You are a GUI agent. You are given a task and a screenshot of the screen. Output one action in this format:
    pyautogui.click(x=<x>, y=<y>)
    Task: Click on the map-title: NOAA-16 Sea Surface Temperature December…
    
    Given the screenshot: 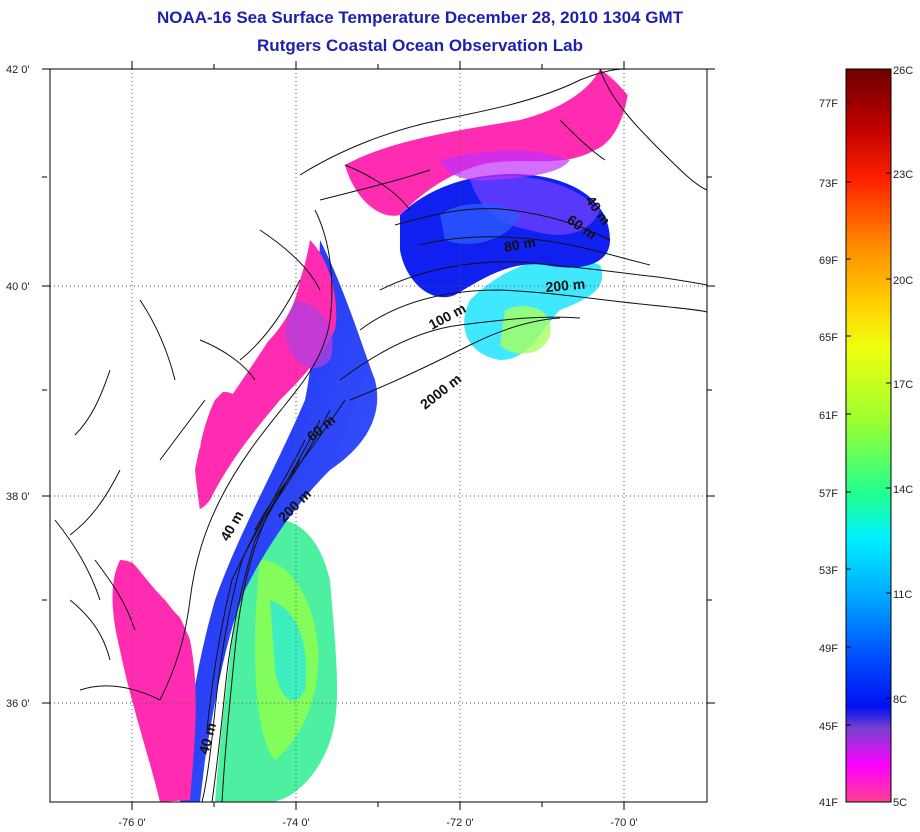 What is the action you would take?
    pyautogui.click(x=420, y=17)
    